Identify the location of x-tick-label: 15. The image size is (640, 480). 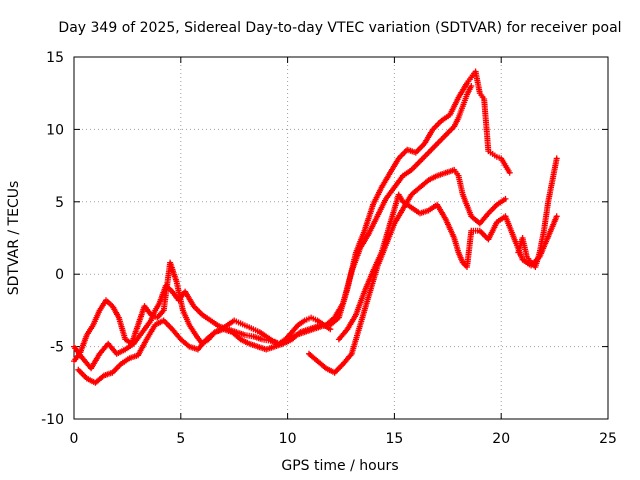
(394, 439).